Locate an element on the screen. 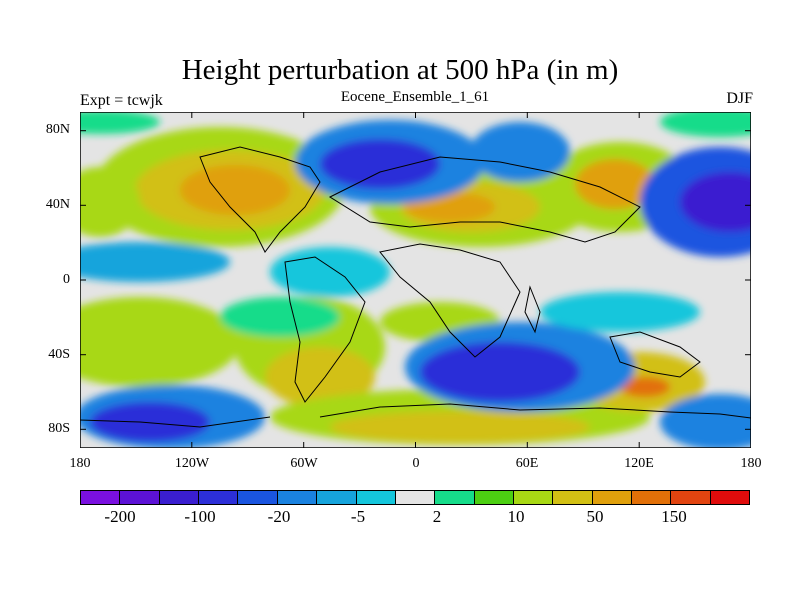 Image resolution: width=800 pixels, height=600 pixels. colorbar-label: -5 is located at coordinates (358, 516).